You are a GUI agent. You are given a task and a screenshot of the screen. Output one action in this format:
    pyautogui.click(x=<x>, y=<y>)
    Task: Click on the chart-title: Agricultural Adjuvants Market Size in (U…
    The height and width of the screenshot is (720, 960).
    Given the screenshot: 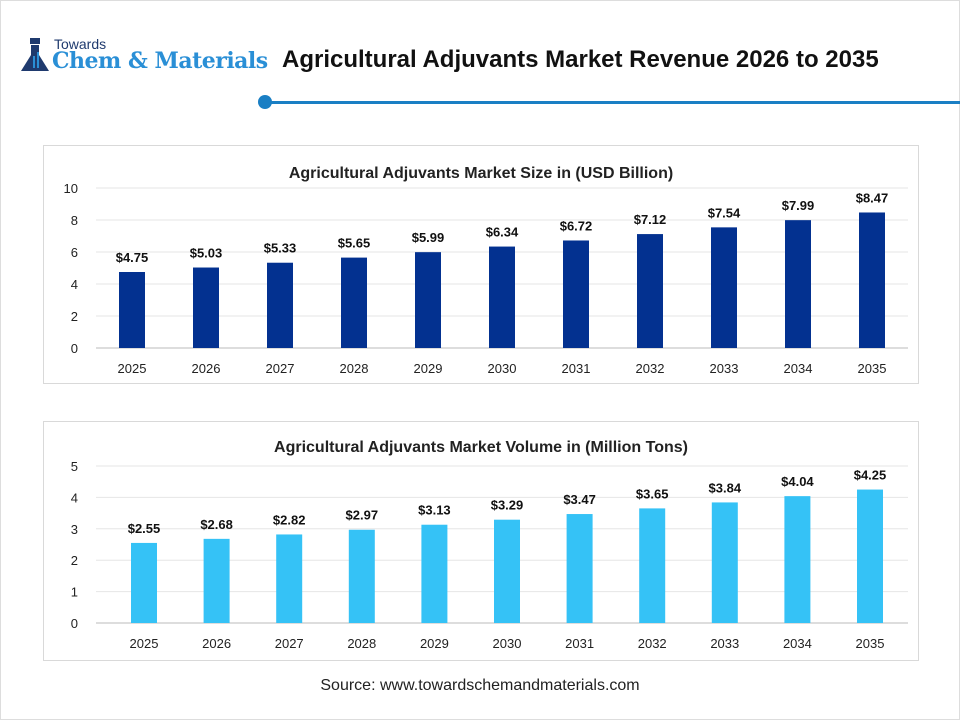 What is the action you would take?
    pyautogui.click(x=481, y=173)
    